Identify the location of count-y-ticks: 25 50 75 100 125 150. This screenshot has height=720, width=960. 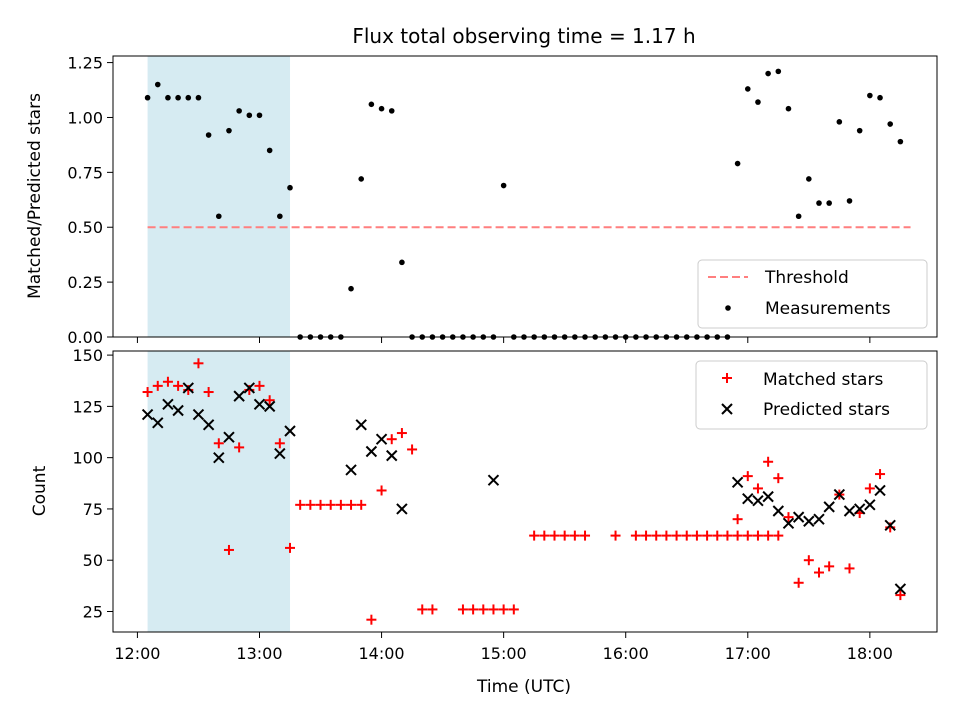
(92, 483).